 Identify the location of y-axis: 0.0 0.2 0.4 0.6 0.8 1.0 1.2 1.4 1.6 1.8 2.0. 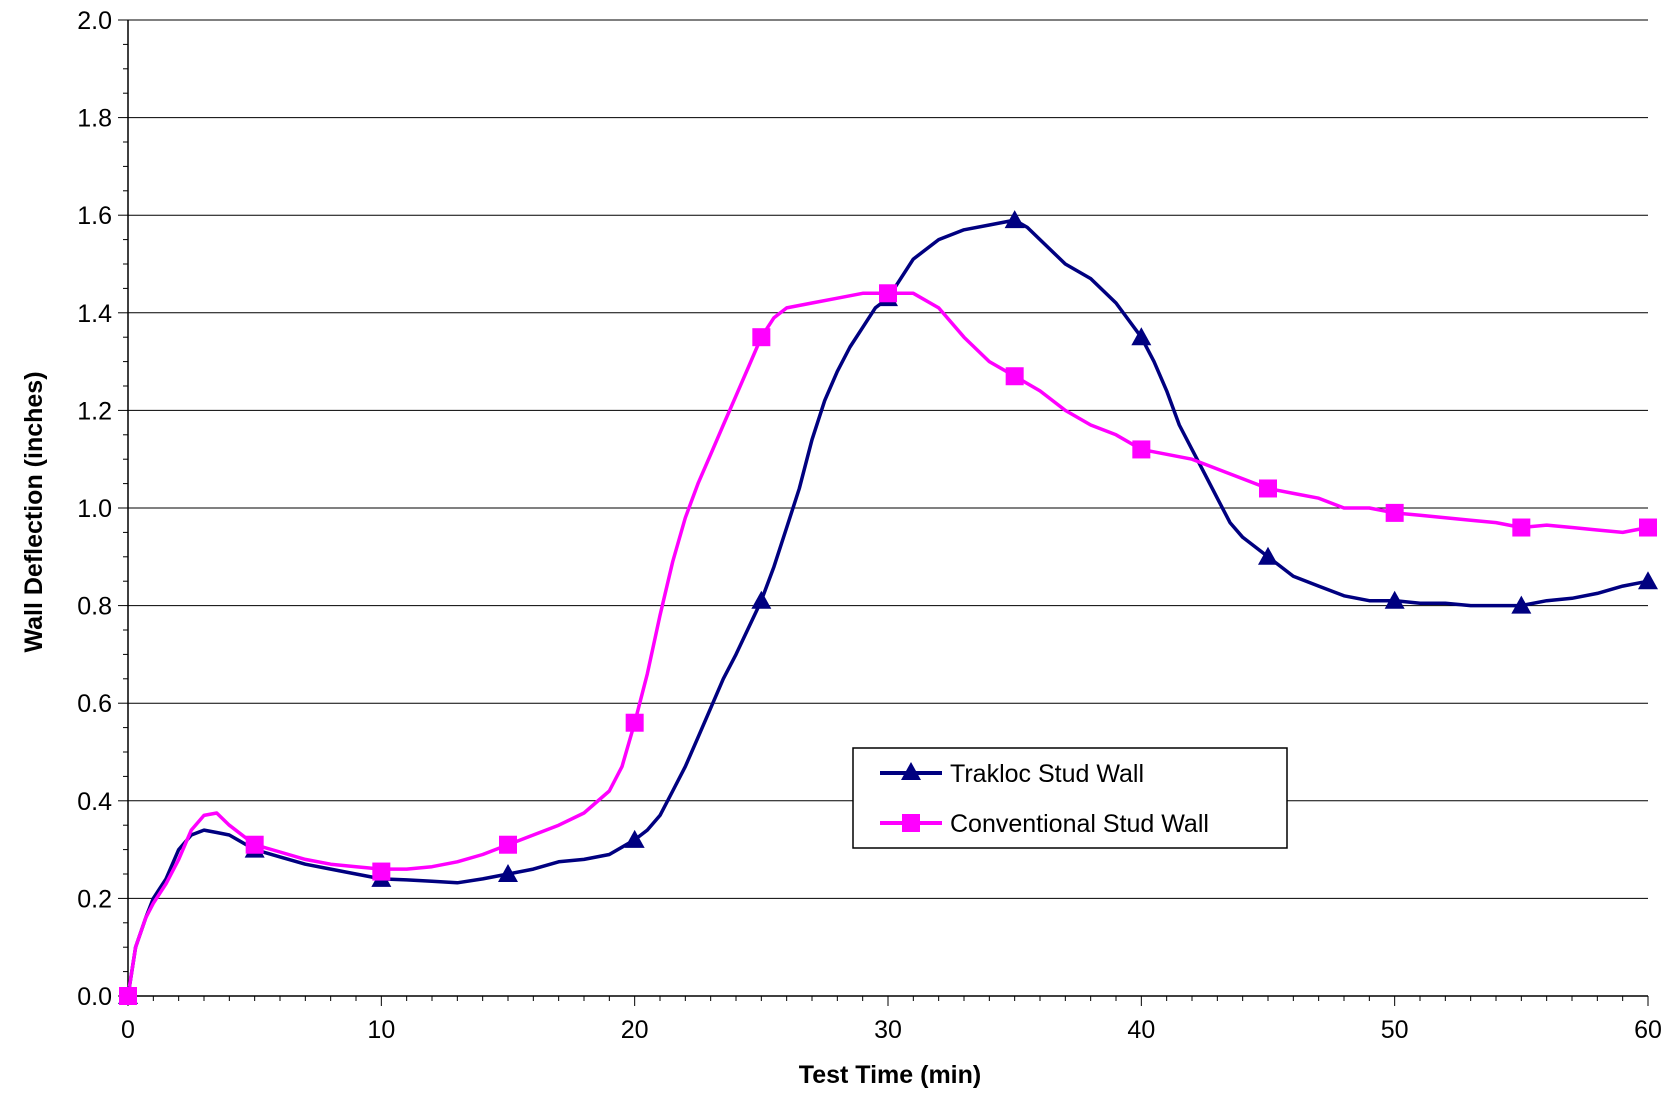
(103, 509).